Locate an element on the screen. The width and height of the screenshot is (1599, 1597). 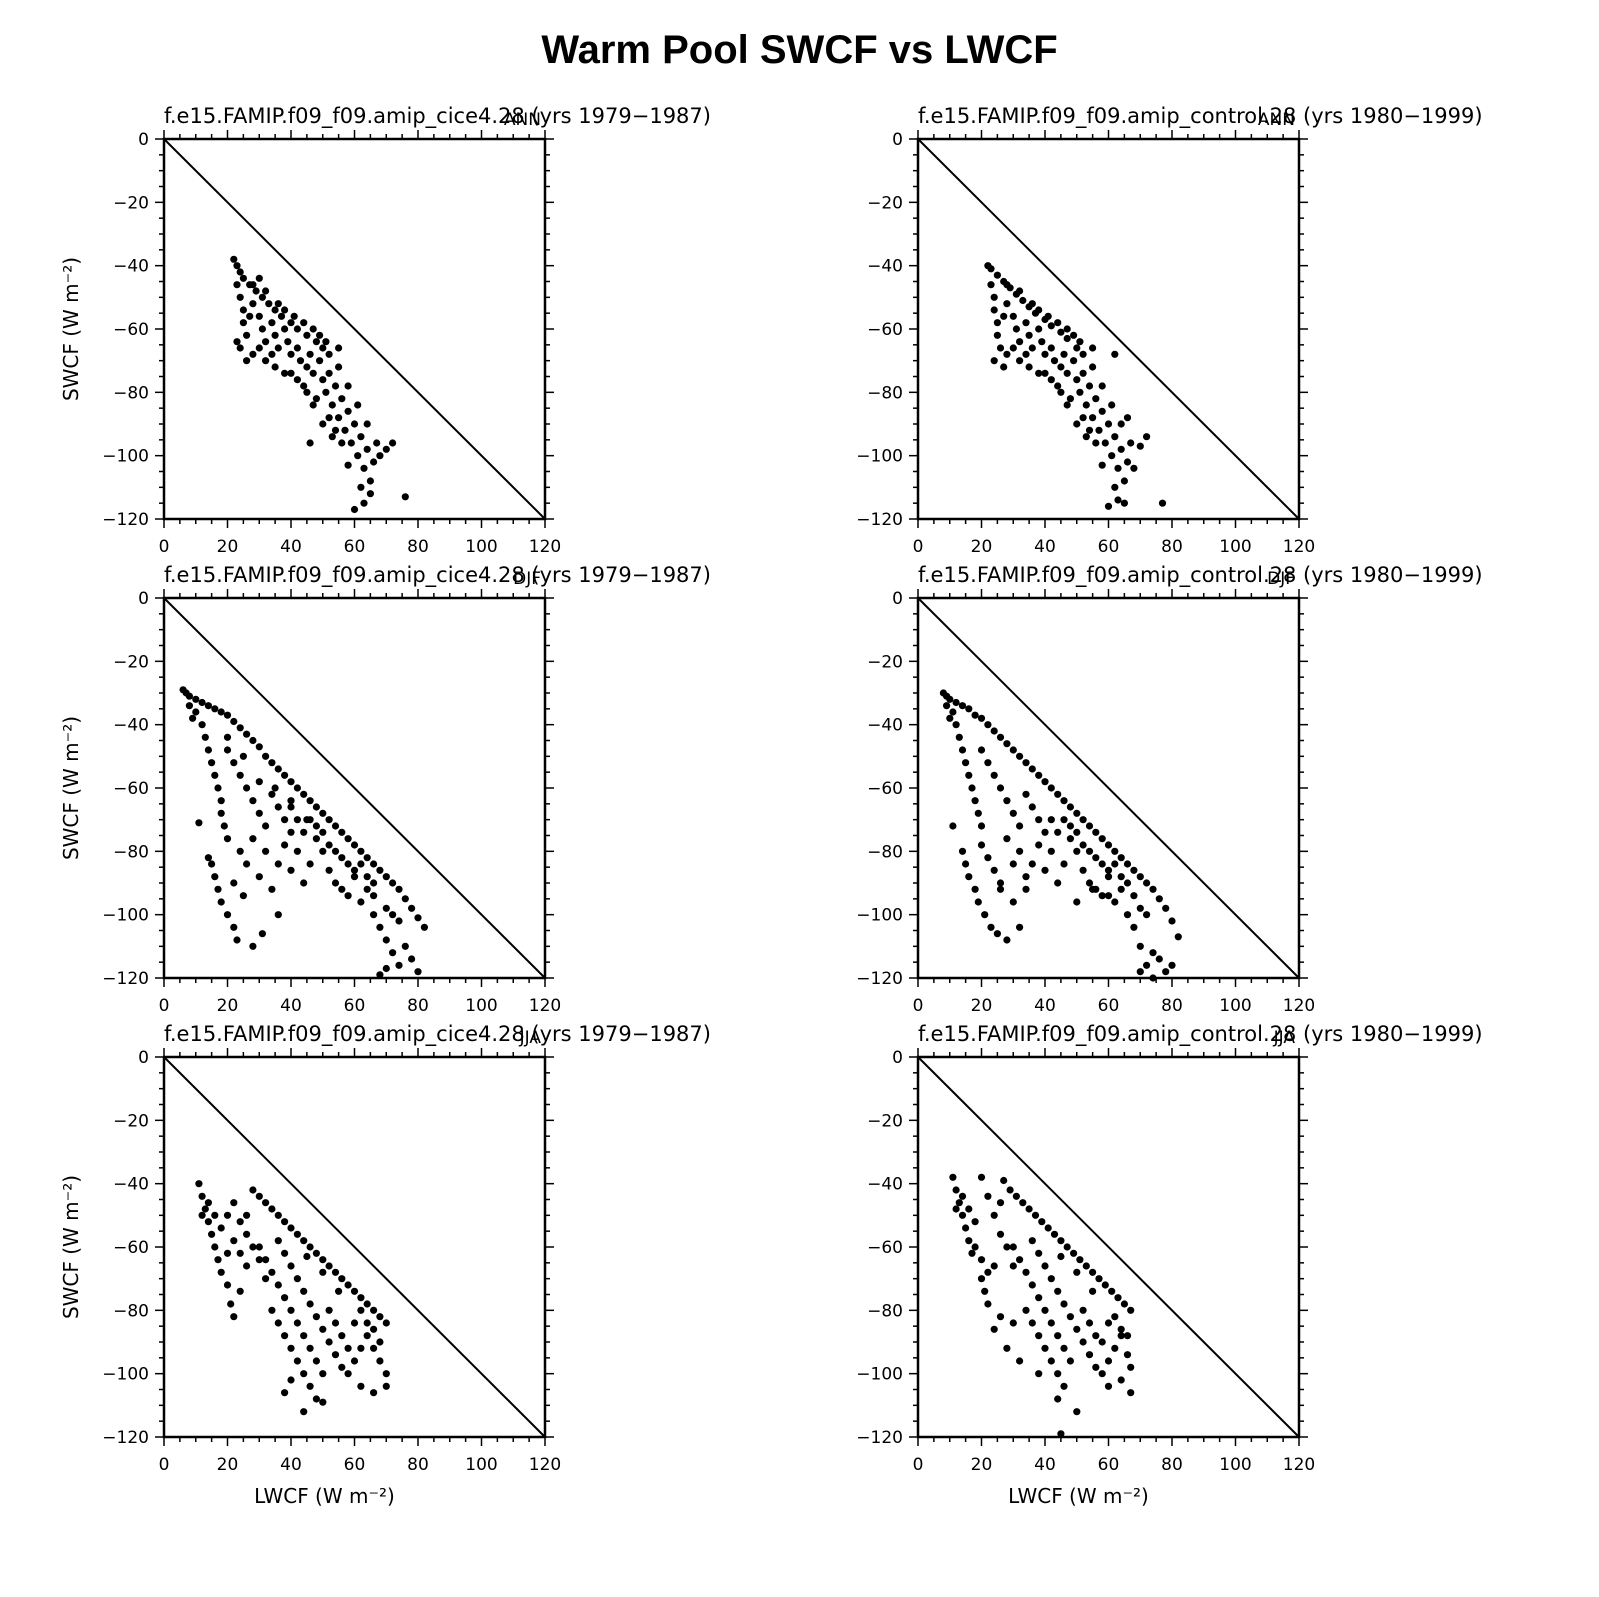
y-tick-label: −100 is located at coordinates (879, 916).